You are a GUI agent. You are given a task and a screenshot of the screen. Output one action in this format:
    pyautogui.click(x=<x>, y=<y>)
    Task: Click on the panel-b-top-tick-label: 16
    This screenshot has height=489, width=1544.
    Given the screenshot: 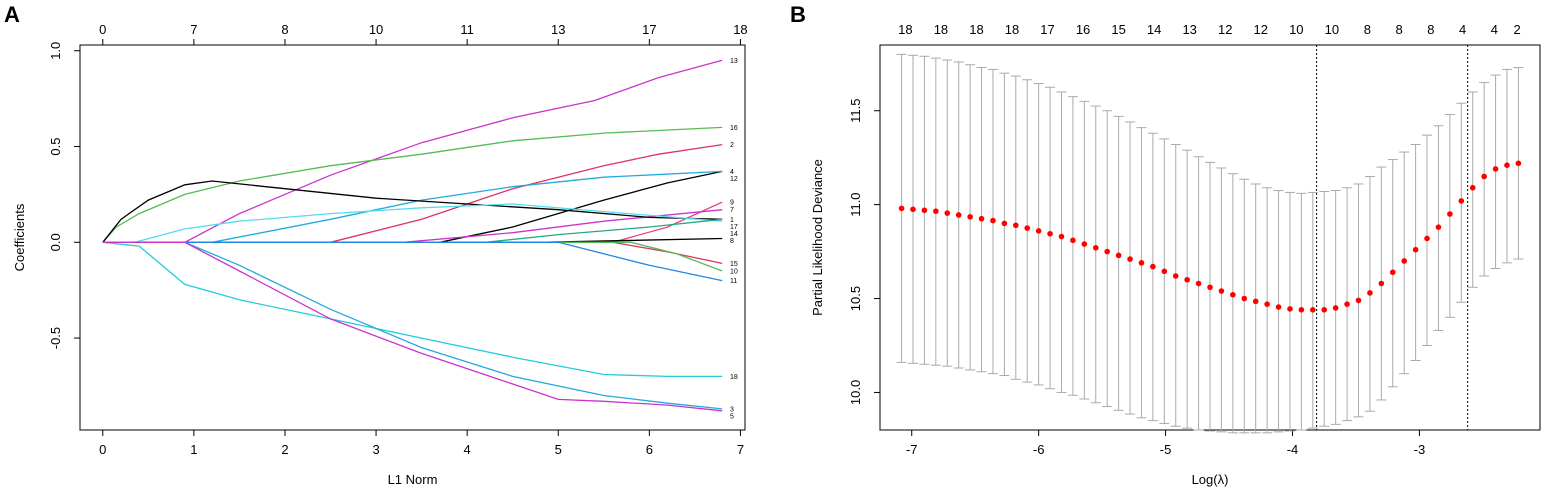 What is the action you would take?
    pyautogui.click(x=1083, y=29)
    